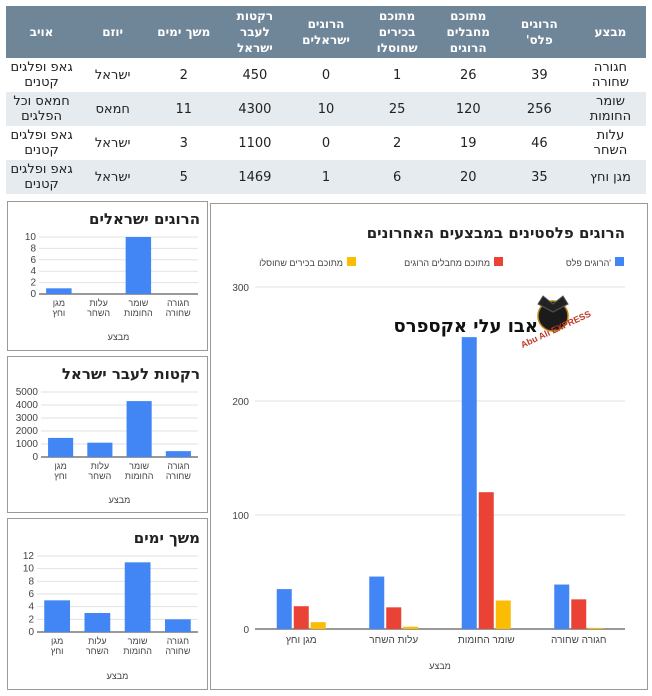  I want to click on category-tick-label-line: שחורה, so click(178, 651).